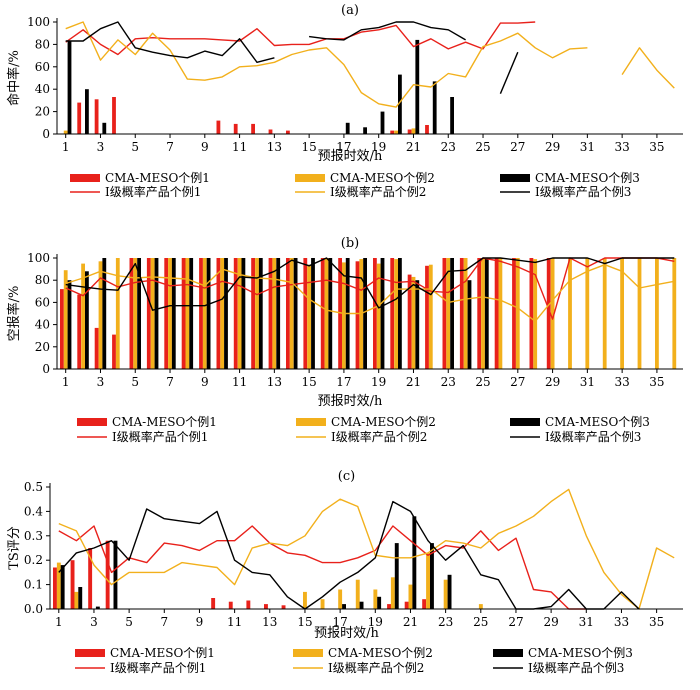 Image resolution: width=700 pixels, height=690 pixels. I want to click on line-s2-seg1, so click(370, 293).